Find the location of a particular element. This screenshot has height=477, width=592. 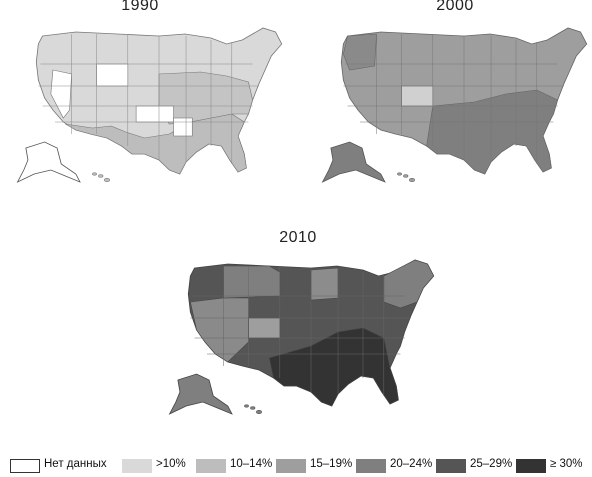

northeast-2010 is located at coordinates (409, 284).